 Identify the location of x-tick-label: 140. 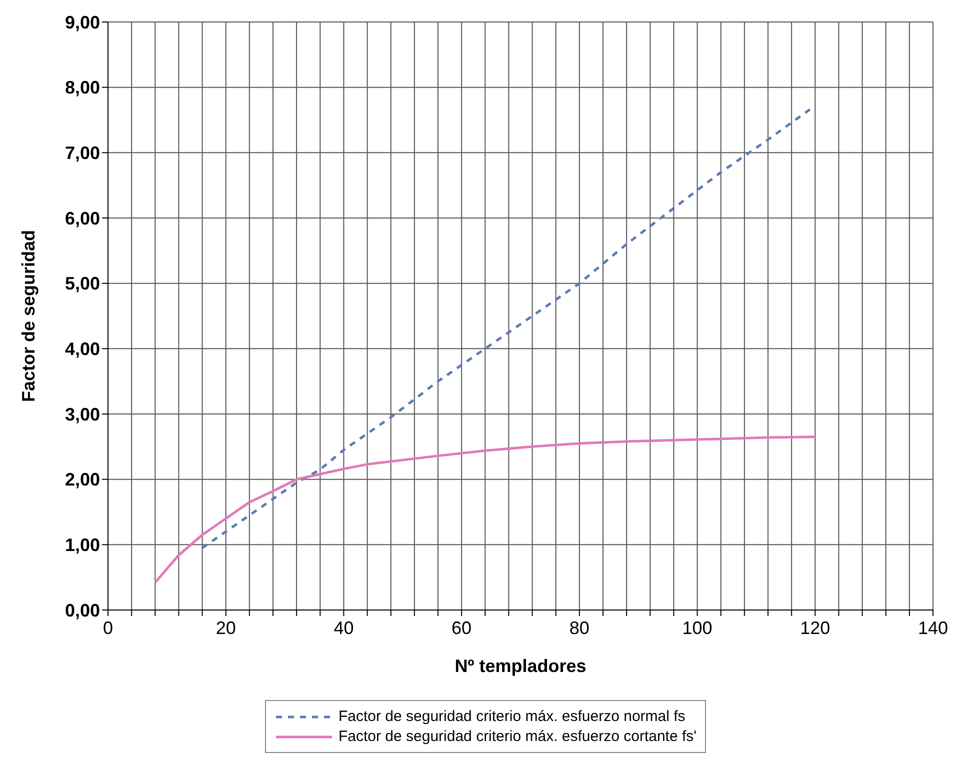
(933, 628).